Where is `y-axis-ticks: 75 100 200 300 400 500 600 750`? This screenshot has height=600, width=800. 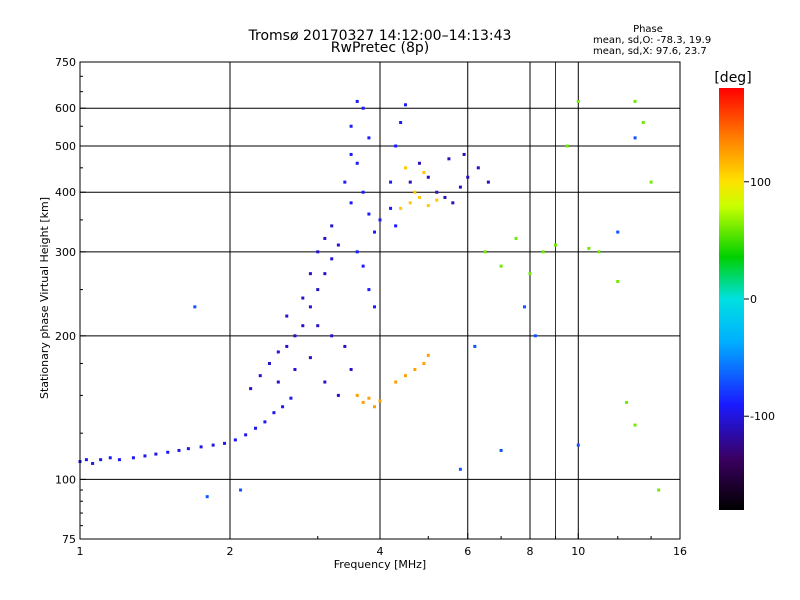 y-axis-ticks: 75 100 200 300 400 500 600 750 is located at coordinates (70, 301).